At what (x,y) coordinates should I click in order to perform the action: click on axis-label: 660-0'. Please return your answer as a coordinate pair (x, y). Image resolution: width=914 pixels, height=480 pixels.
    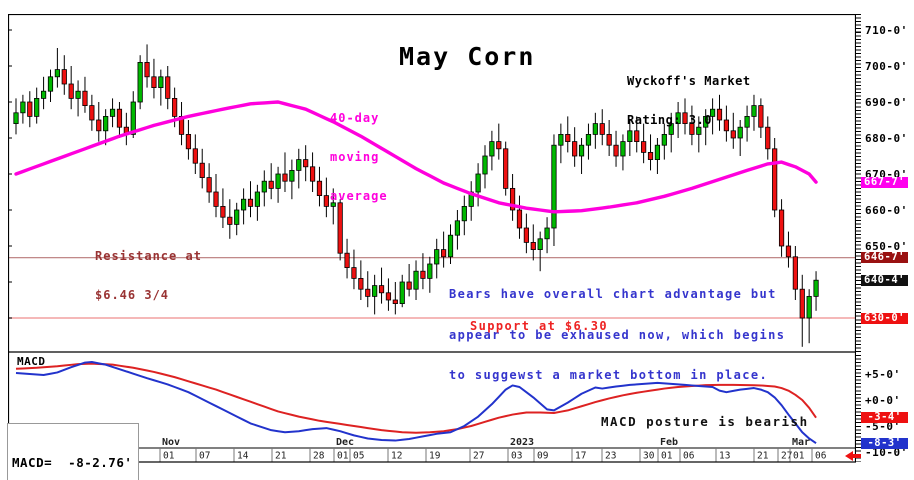
    Looking at the image, I should click on (886, 210).